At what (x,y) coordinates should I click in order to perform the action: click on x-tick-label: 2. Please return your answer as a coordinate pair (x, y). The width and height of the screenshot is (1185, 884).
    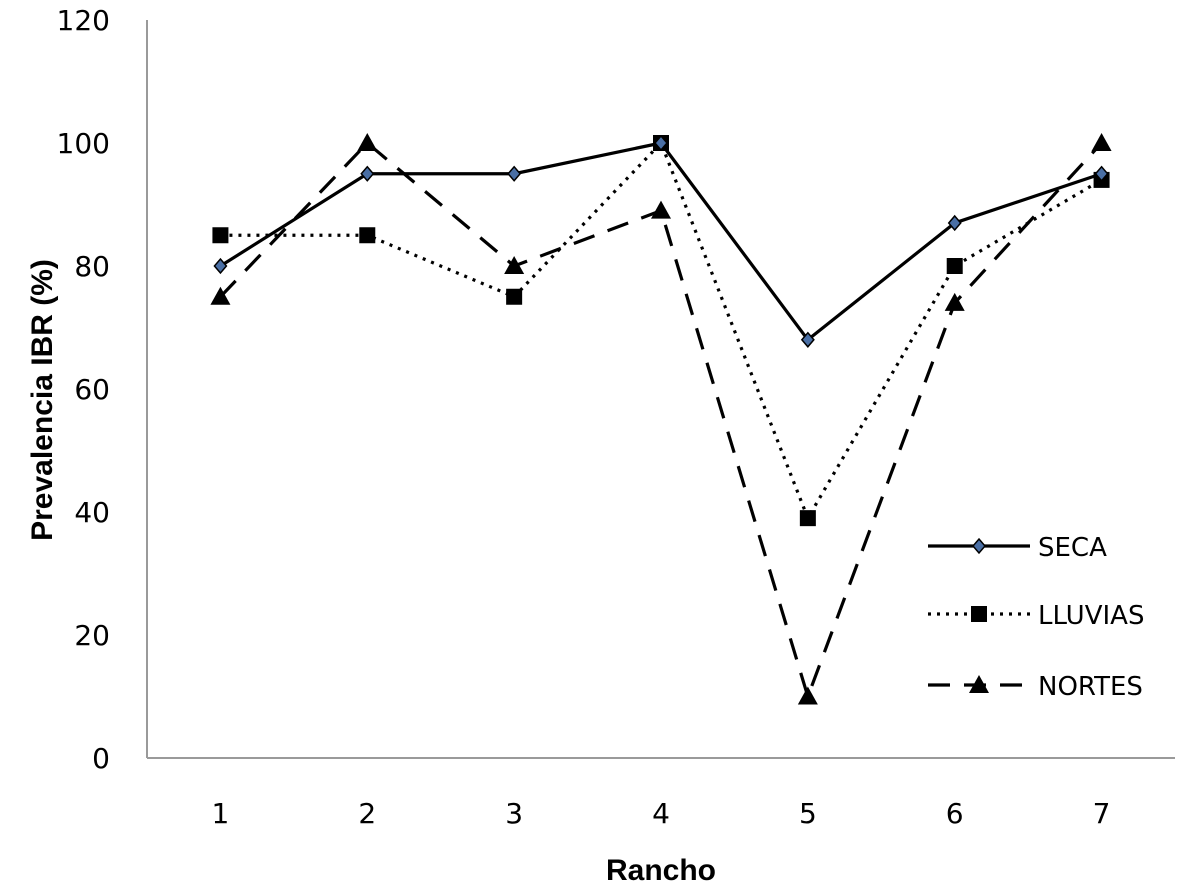
    Looking at the image, I should click on (367, 813).